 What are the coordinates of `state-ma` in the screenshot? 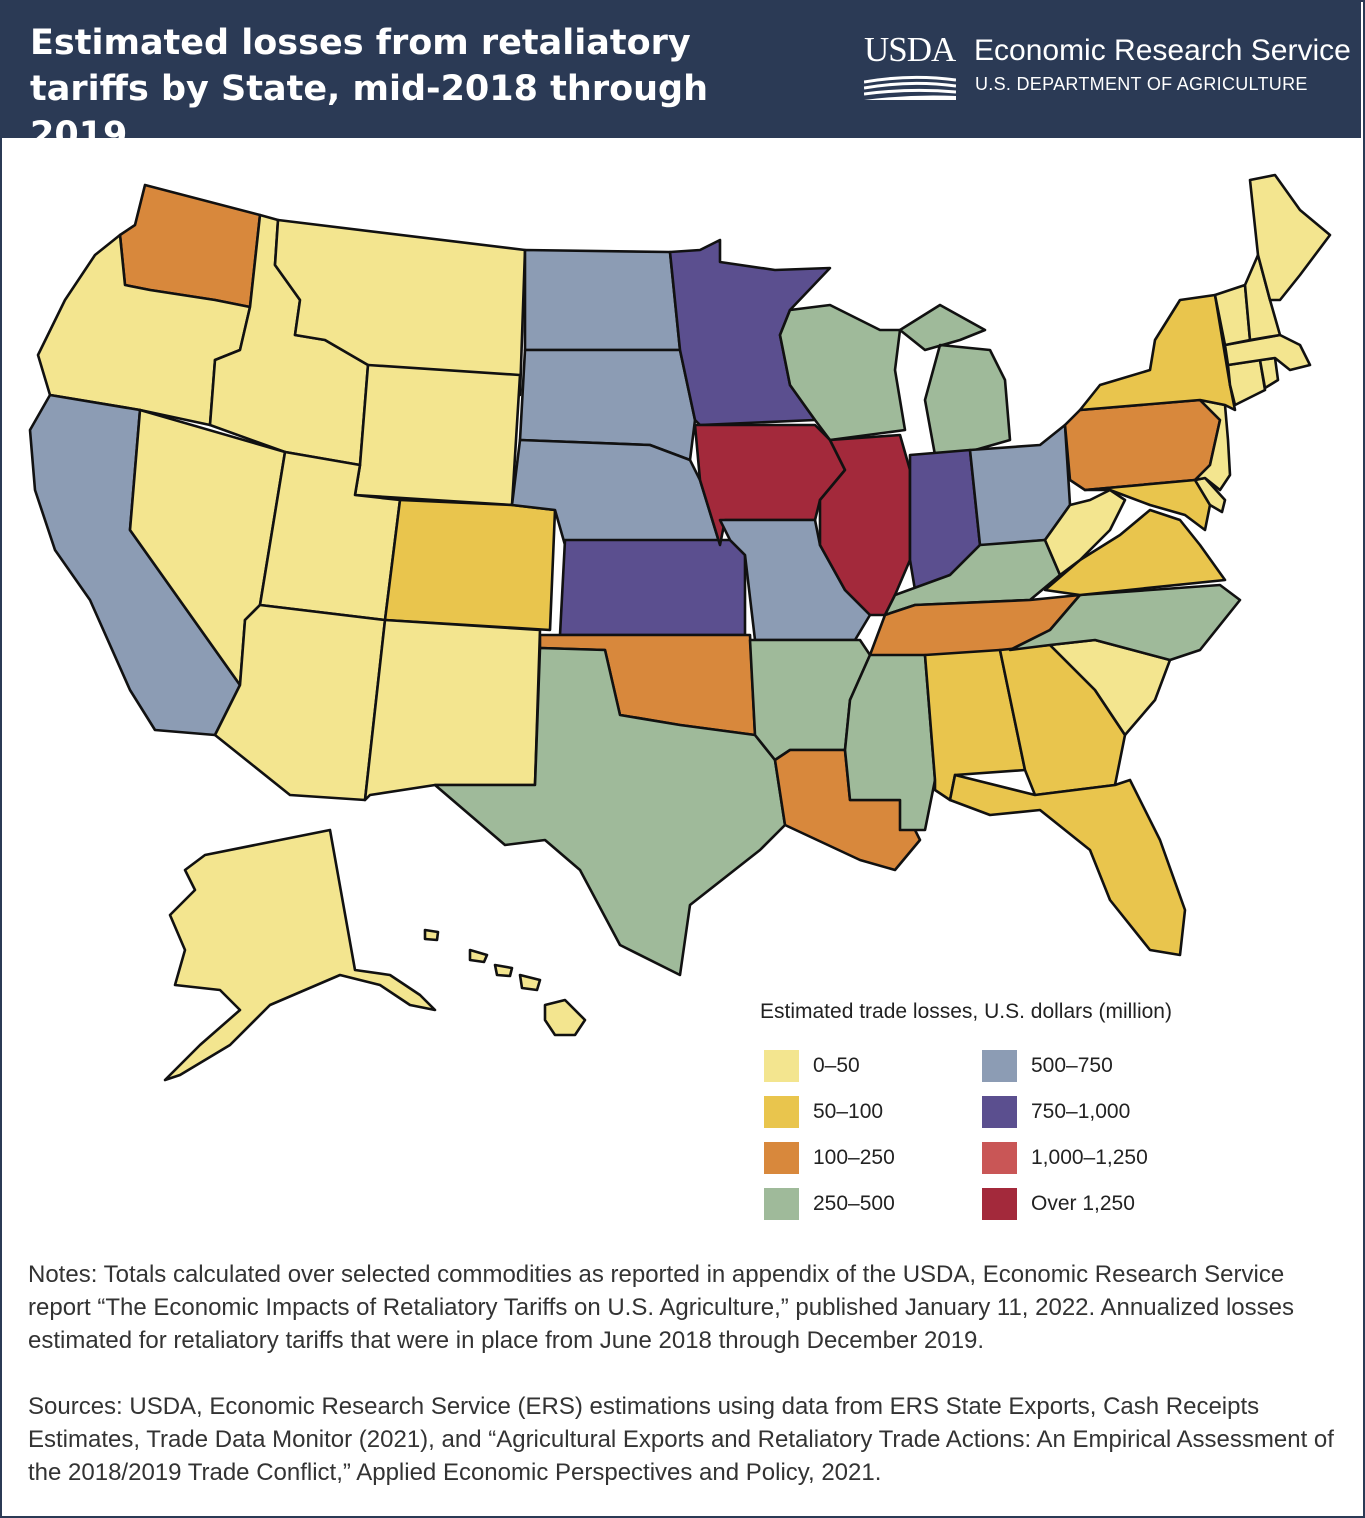 It's located at (1267, 352).